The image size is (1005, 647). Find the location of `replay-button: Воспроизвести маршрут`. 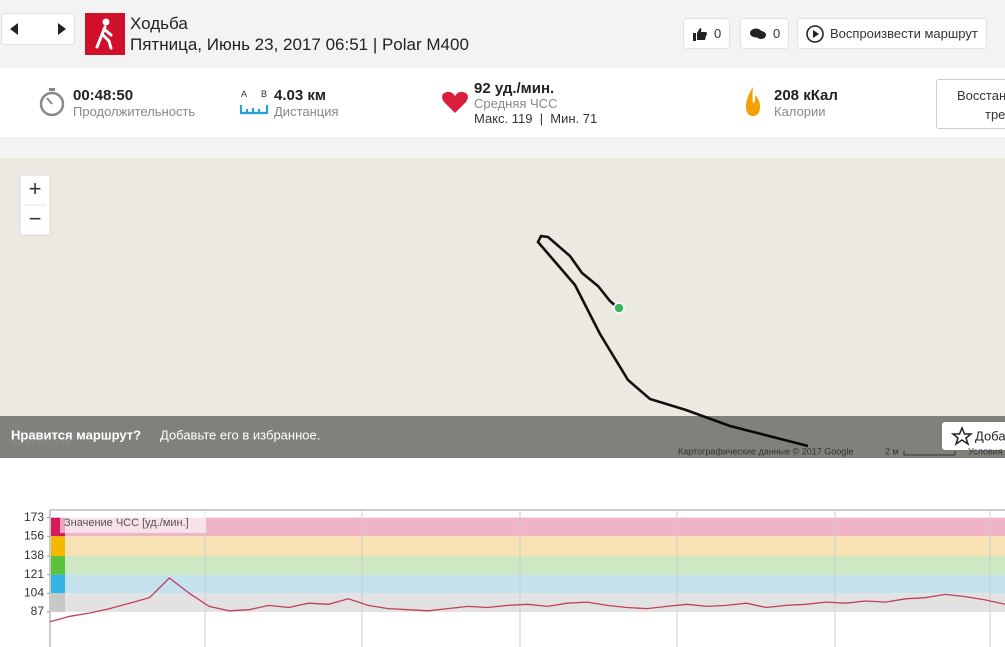

replay-button: Воспроизвести маршрут is located at coordinates (892, 33).